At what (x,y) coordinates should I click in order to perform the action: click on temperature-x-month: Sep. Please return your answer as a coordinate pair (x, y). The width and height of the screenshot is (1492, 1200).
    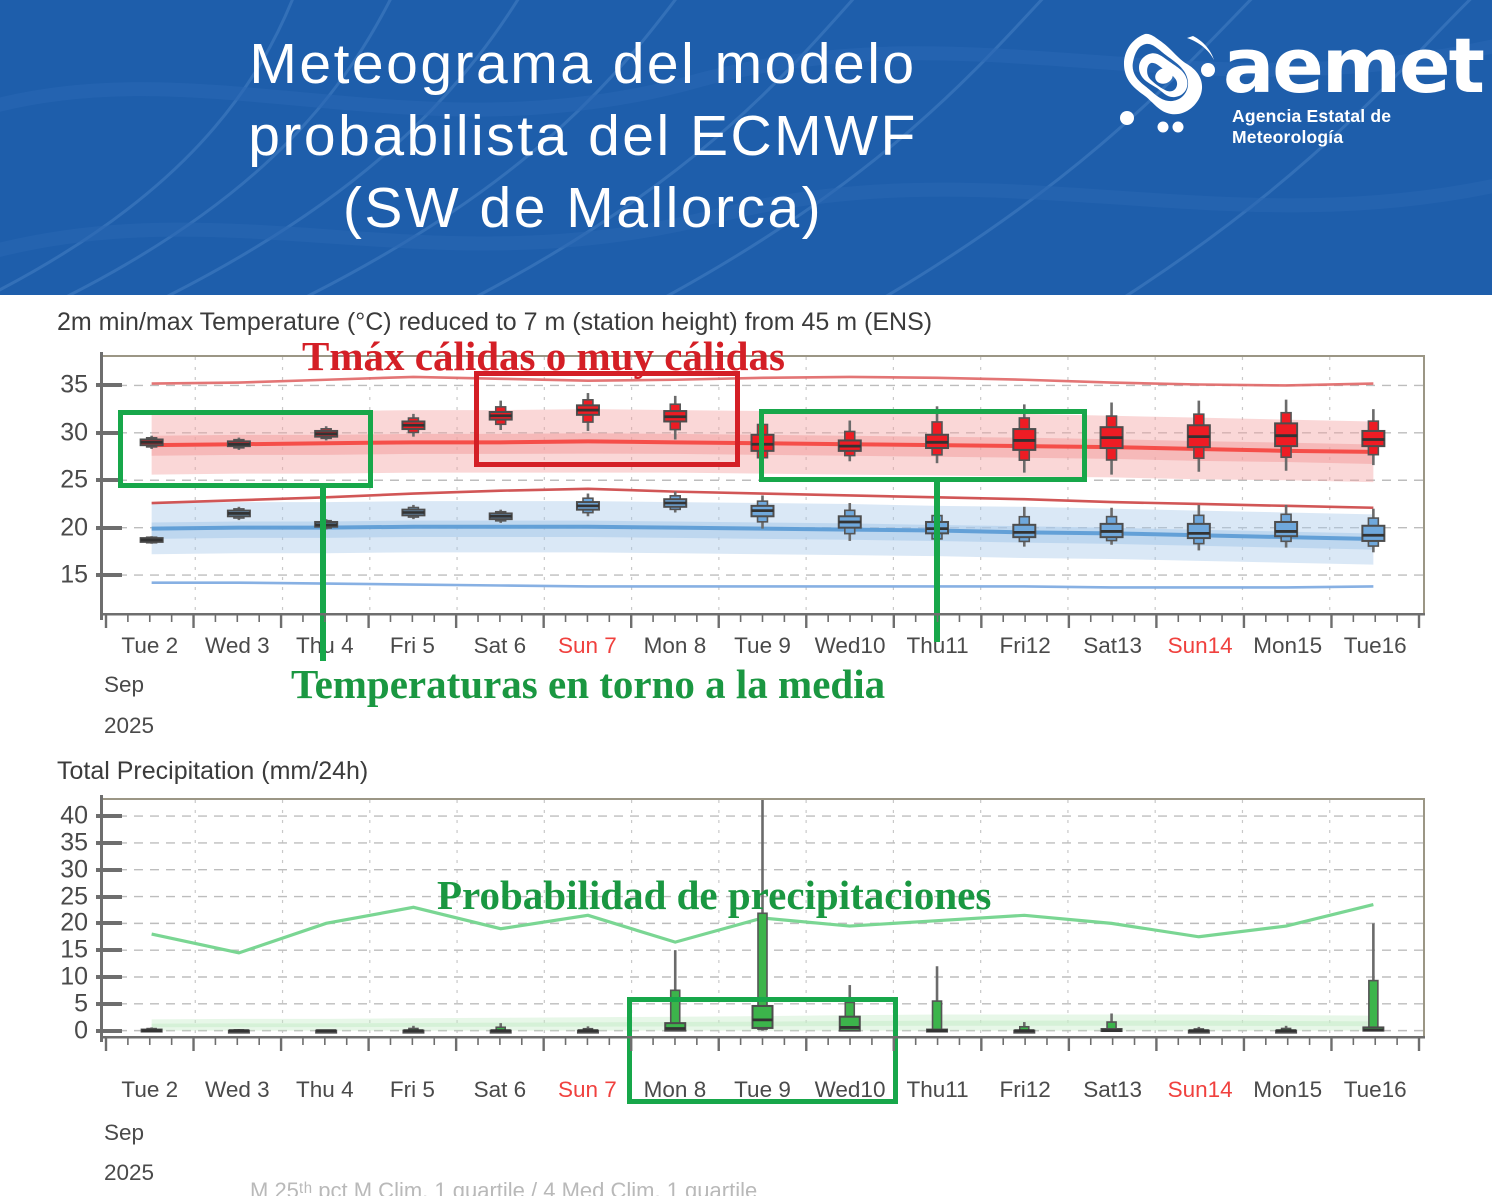
    Looking at the image, I should click on (124, 684).